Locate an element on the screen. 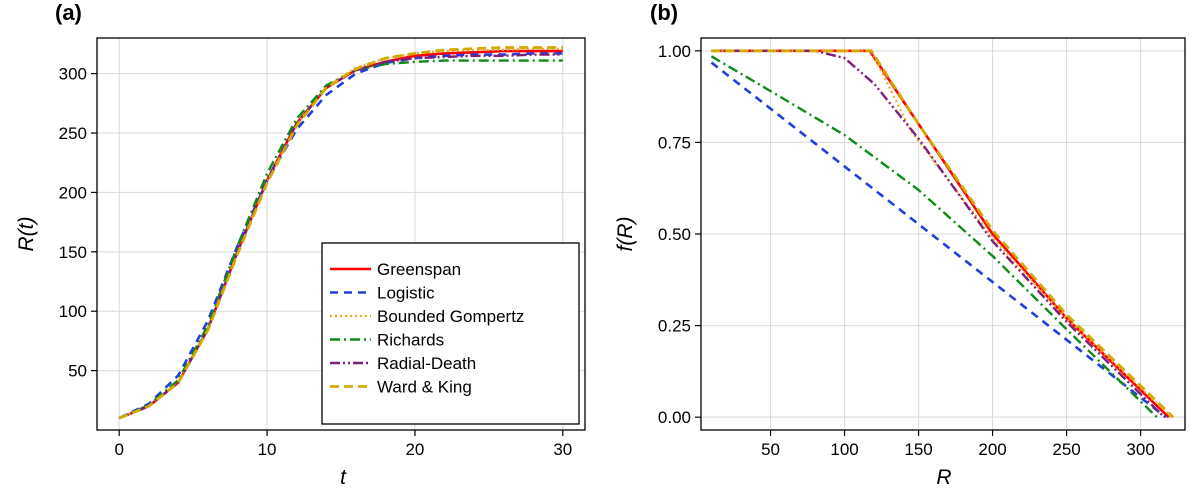 This screenshot has height=495, width=1195. panel-a-y-axis-title: R(t) is located at coordinates (26, 233).